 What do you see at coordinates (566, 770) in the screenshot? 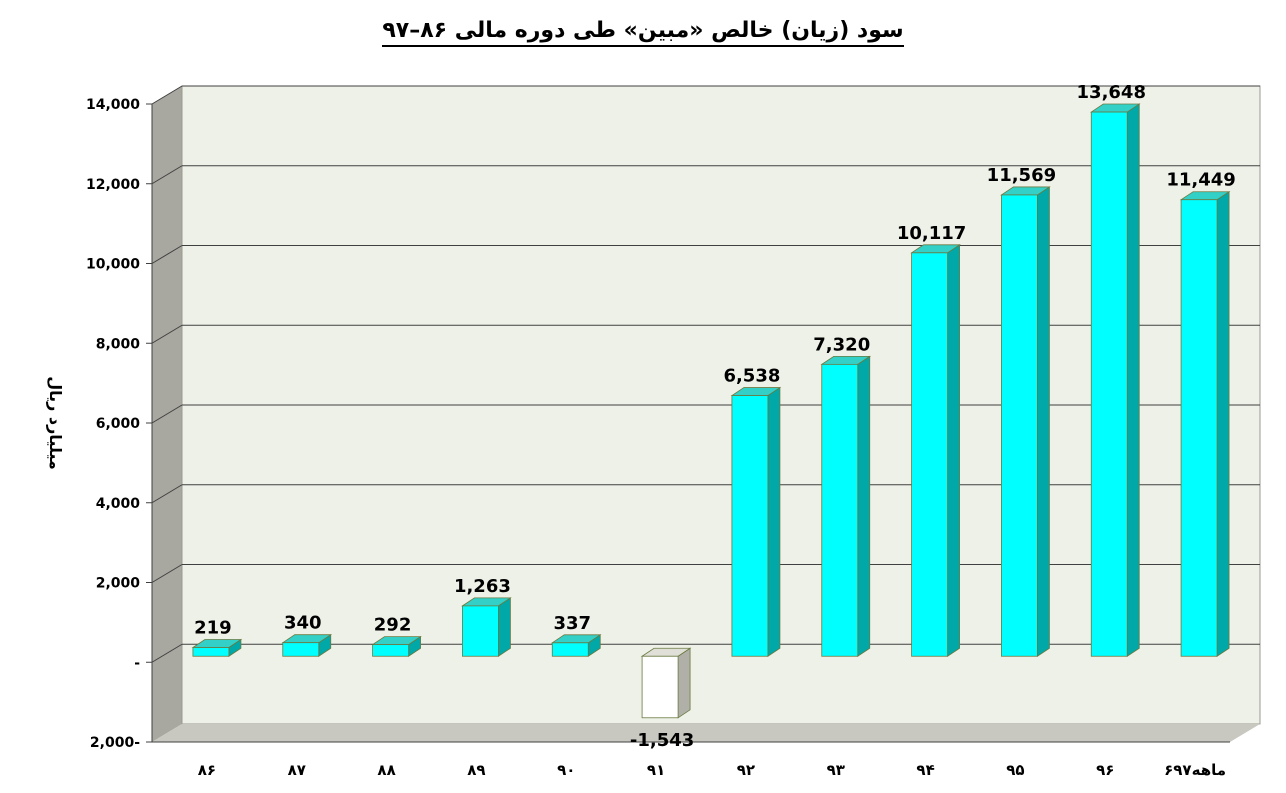
I see `xtick-label: ۹۰` at bounding box center [566, 770].